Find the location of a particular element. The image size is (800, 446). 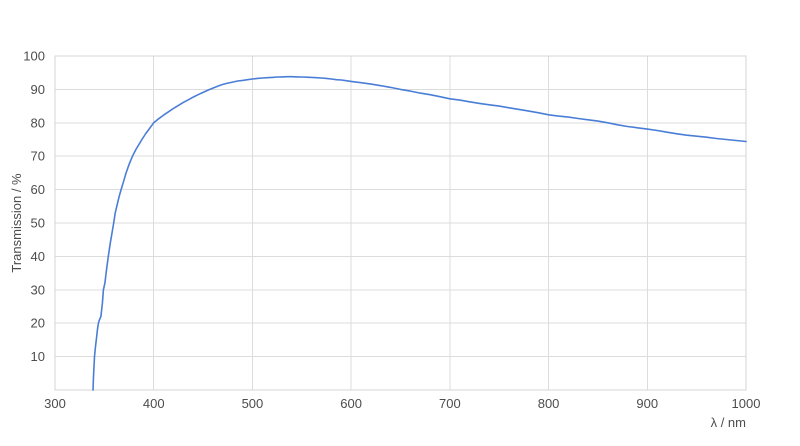

x-tick-label: 500 is located at coordinates (253, 403).